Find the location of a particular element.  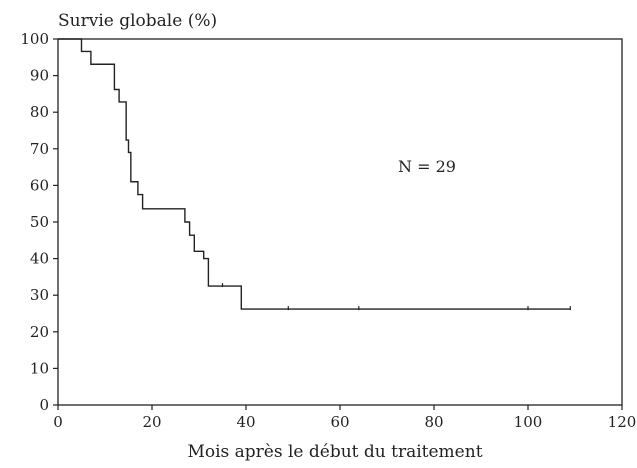

x-axis-title: Mois après le début du traitement is located at coordinates (334, 452).